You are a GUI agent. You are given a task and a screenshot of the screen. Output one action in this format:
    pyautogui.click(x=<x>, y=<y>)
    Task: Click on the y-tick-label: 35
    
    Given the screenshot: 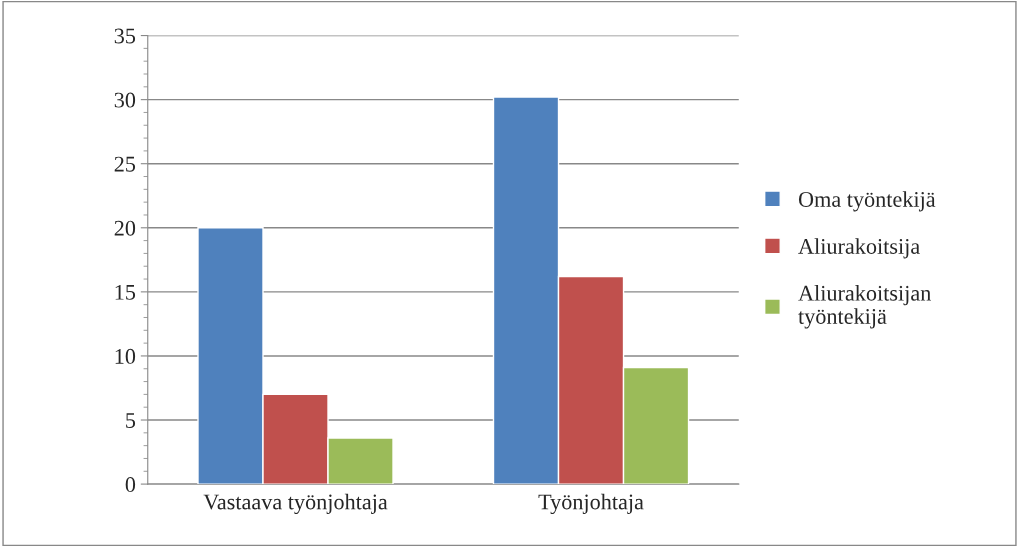 What is the action you would take?
    pyautogui.click(x=125, y=36)
    